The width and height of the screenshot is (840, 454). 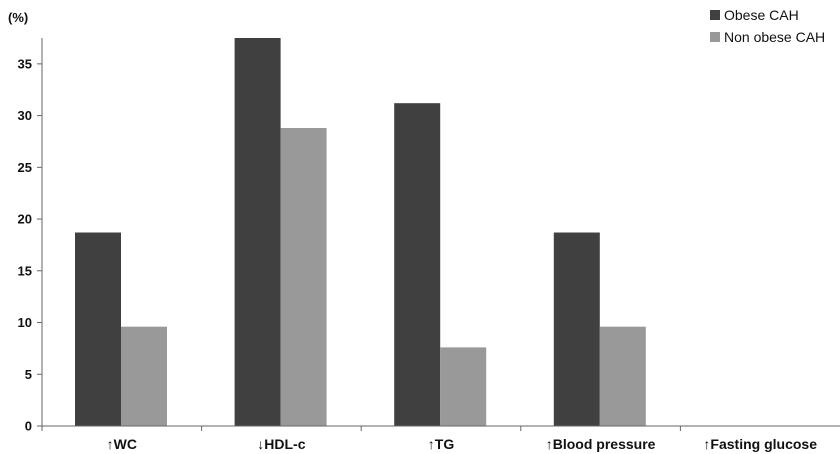 I want to click on y-tick-label: 5, so click(x=28, y=374).